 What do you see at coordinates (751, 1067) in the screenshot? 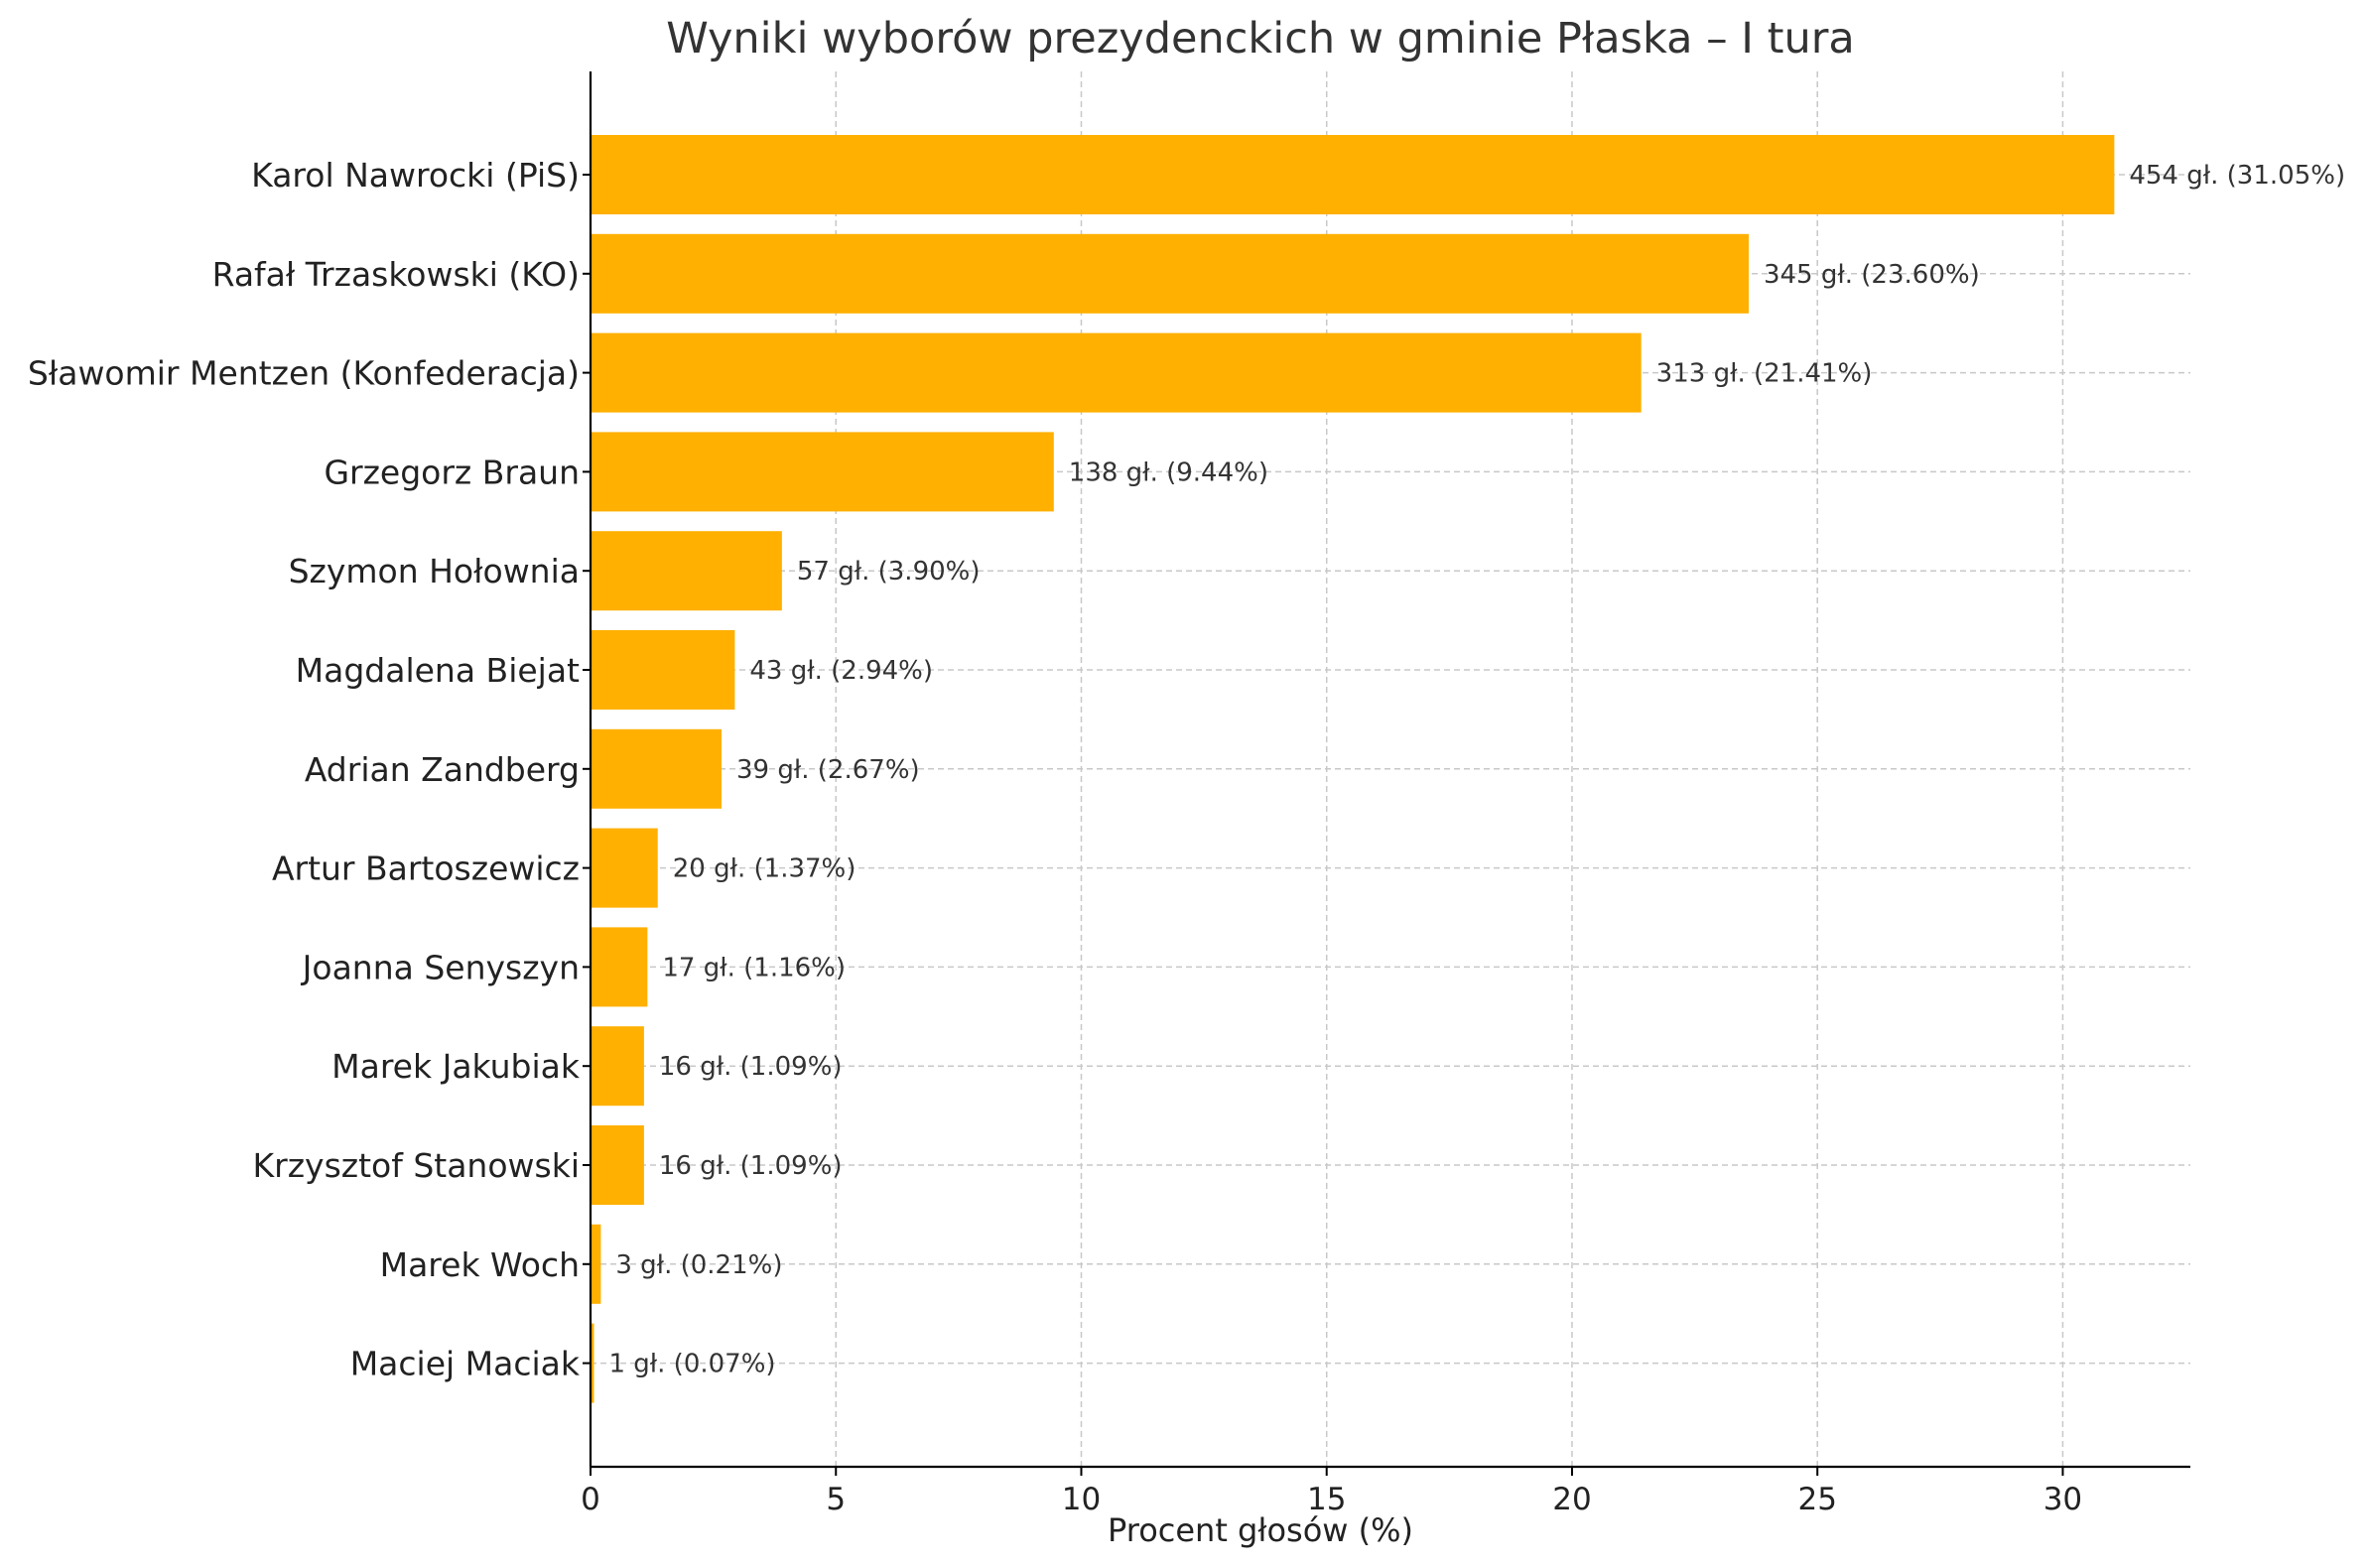
I see `data-label-9: 16 gł. (1.09%)` at bounding box center [751, 1067].